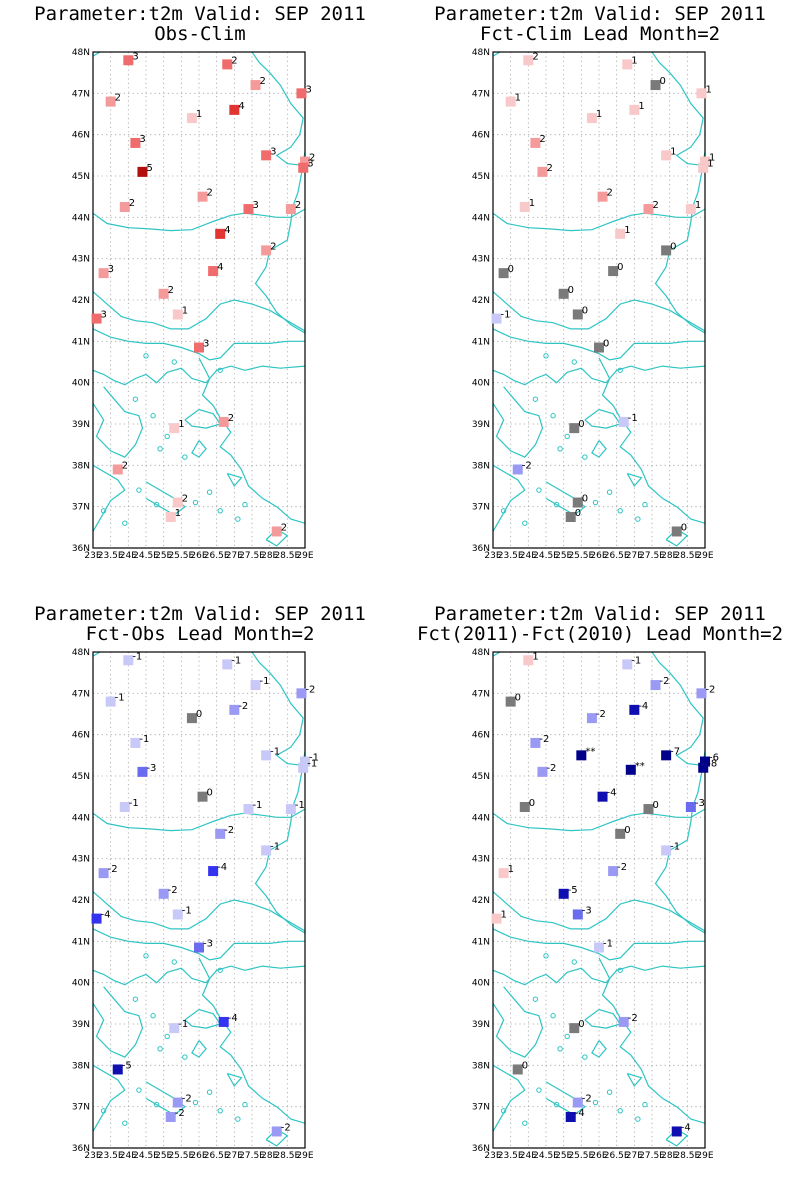 This screenshot has width=800, height=1200. Describe the element at coordinates (511, 1156) in the screenshot. I see `lon-tick-label: 23.5E` at that location.